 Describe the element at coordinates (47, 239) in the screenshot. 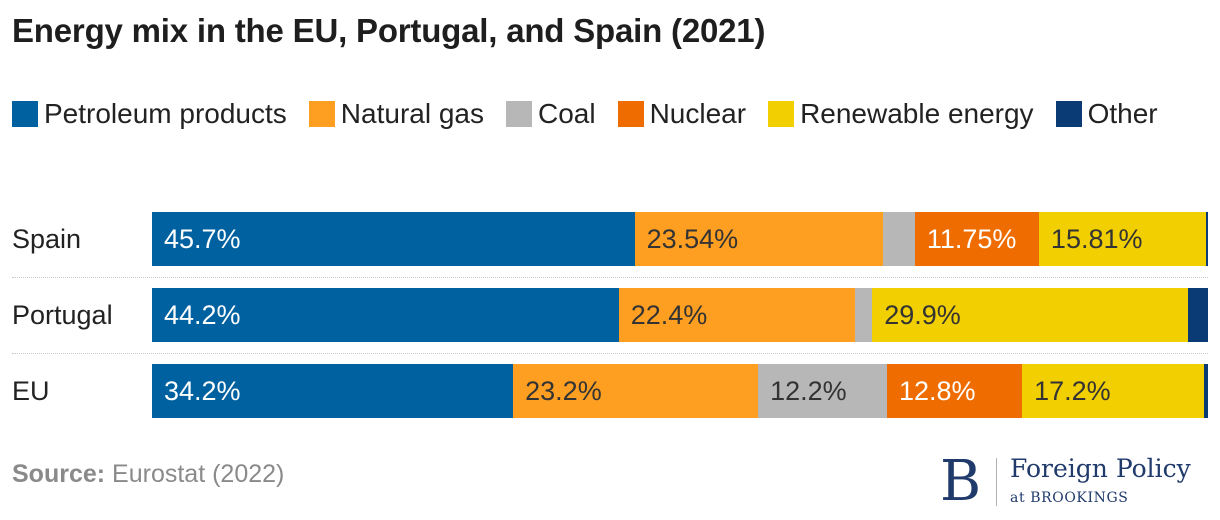

I see `row-label: Spain` at that location.